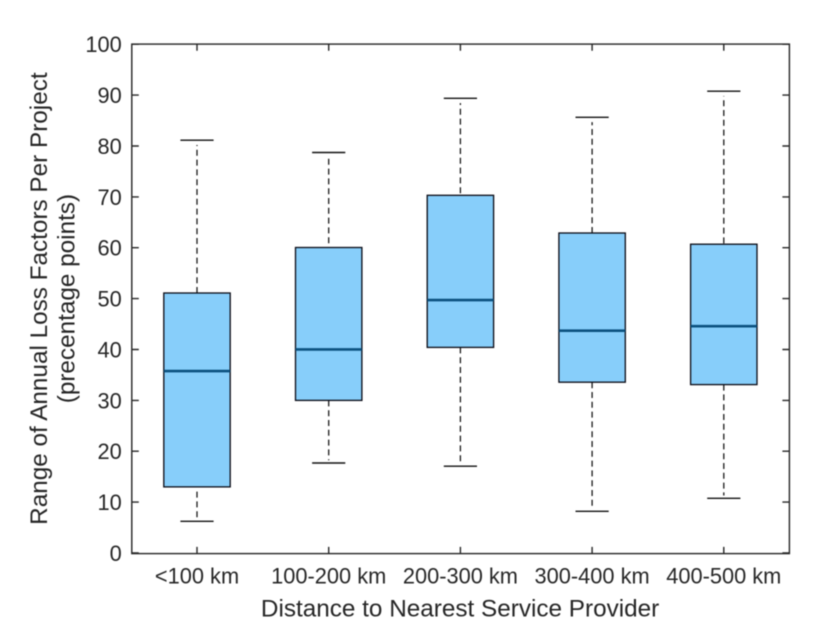 This screenshot has width=828, height=643. I want to click on svg-text: 400-500 km, so click(723, 575).